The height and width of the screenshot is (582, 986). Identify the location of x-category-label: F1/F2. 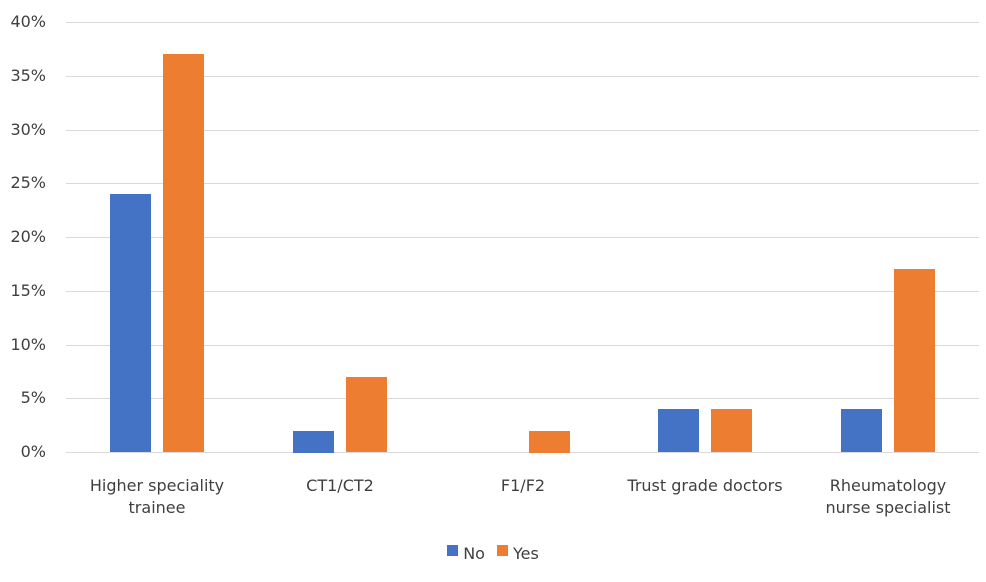
(523, 485).